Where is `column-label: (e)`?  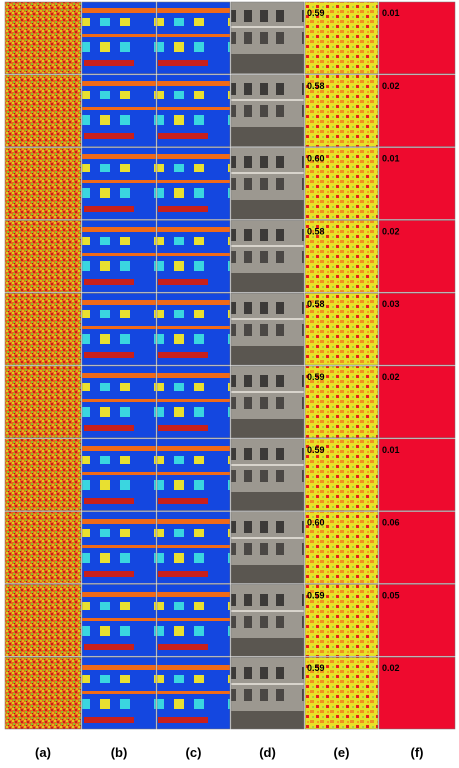
column-label: (e) is located at coordinates (342, 752).